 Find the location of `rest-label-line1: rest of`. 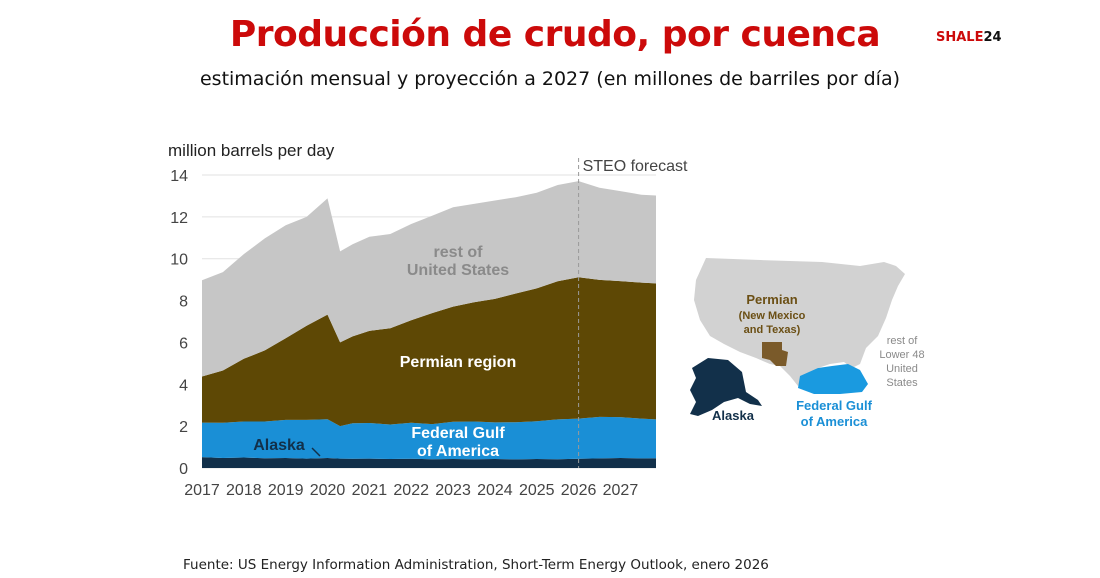

rest-label-line1: rest of is located at coordinates (459, 252).